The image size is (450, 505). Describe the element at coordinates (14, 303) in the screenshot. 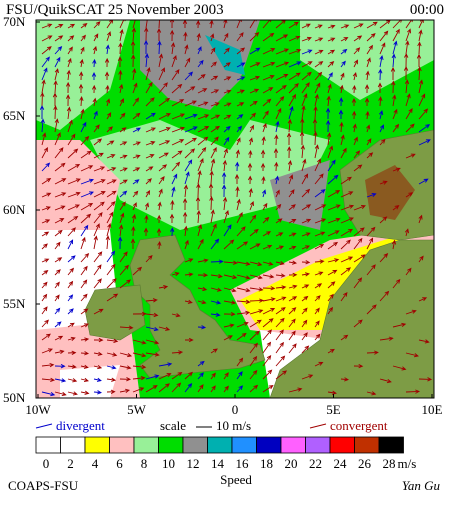

I see `lat-label: 55N` at that location.